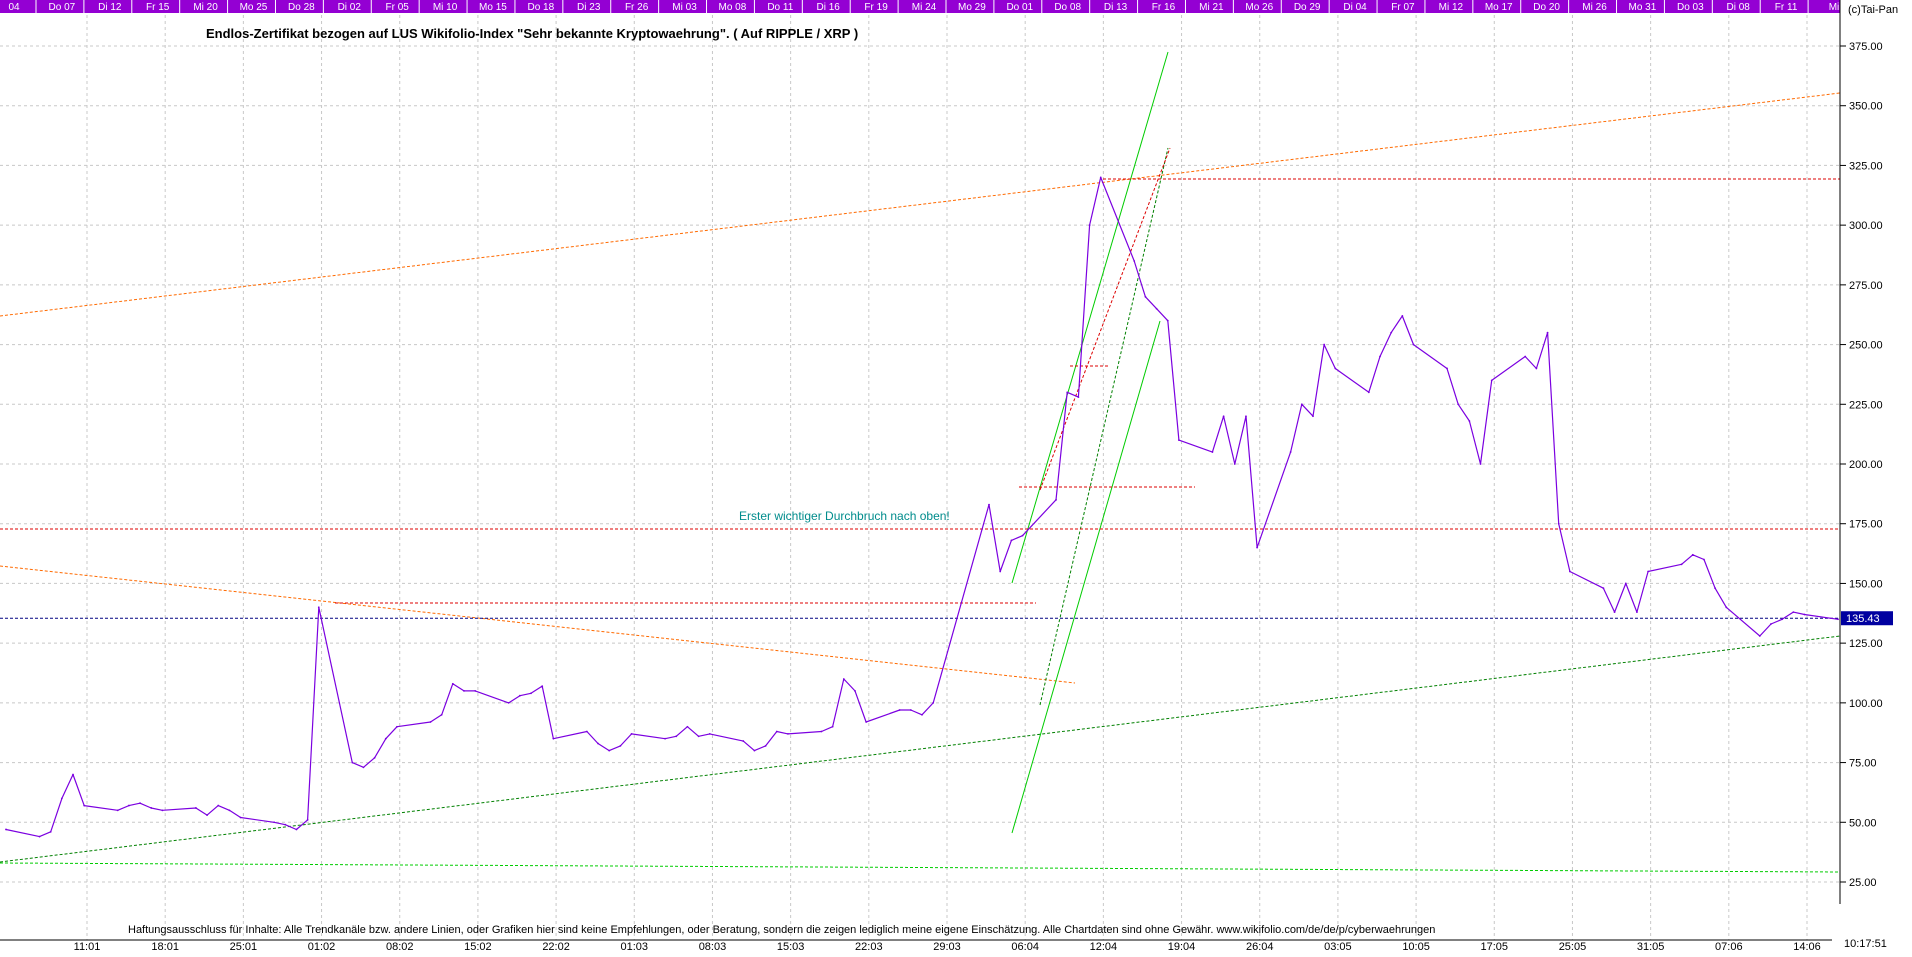  Describe the element at coordinates (1651, 946) in the screenshot. I see `x-tick-label: 31:05` at that location.